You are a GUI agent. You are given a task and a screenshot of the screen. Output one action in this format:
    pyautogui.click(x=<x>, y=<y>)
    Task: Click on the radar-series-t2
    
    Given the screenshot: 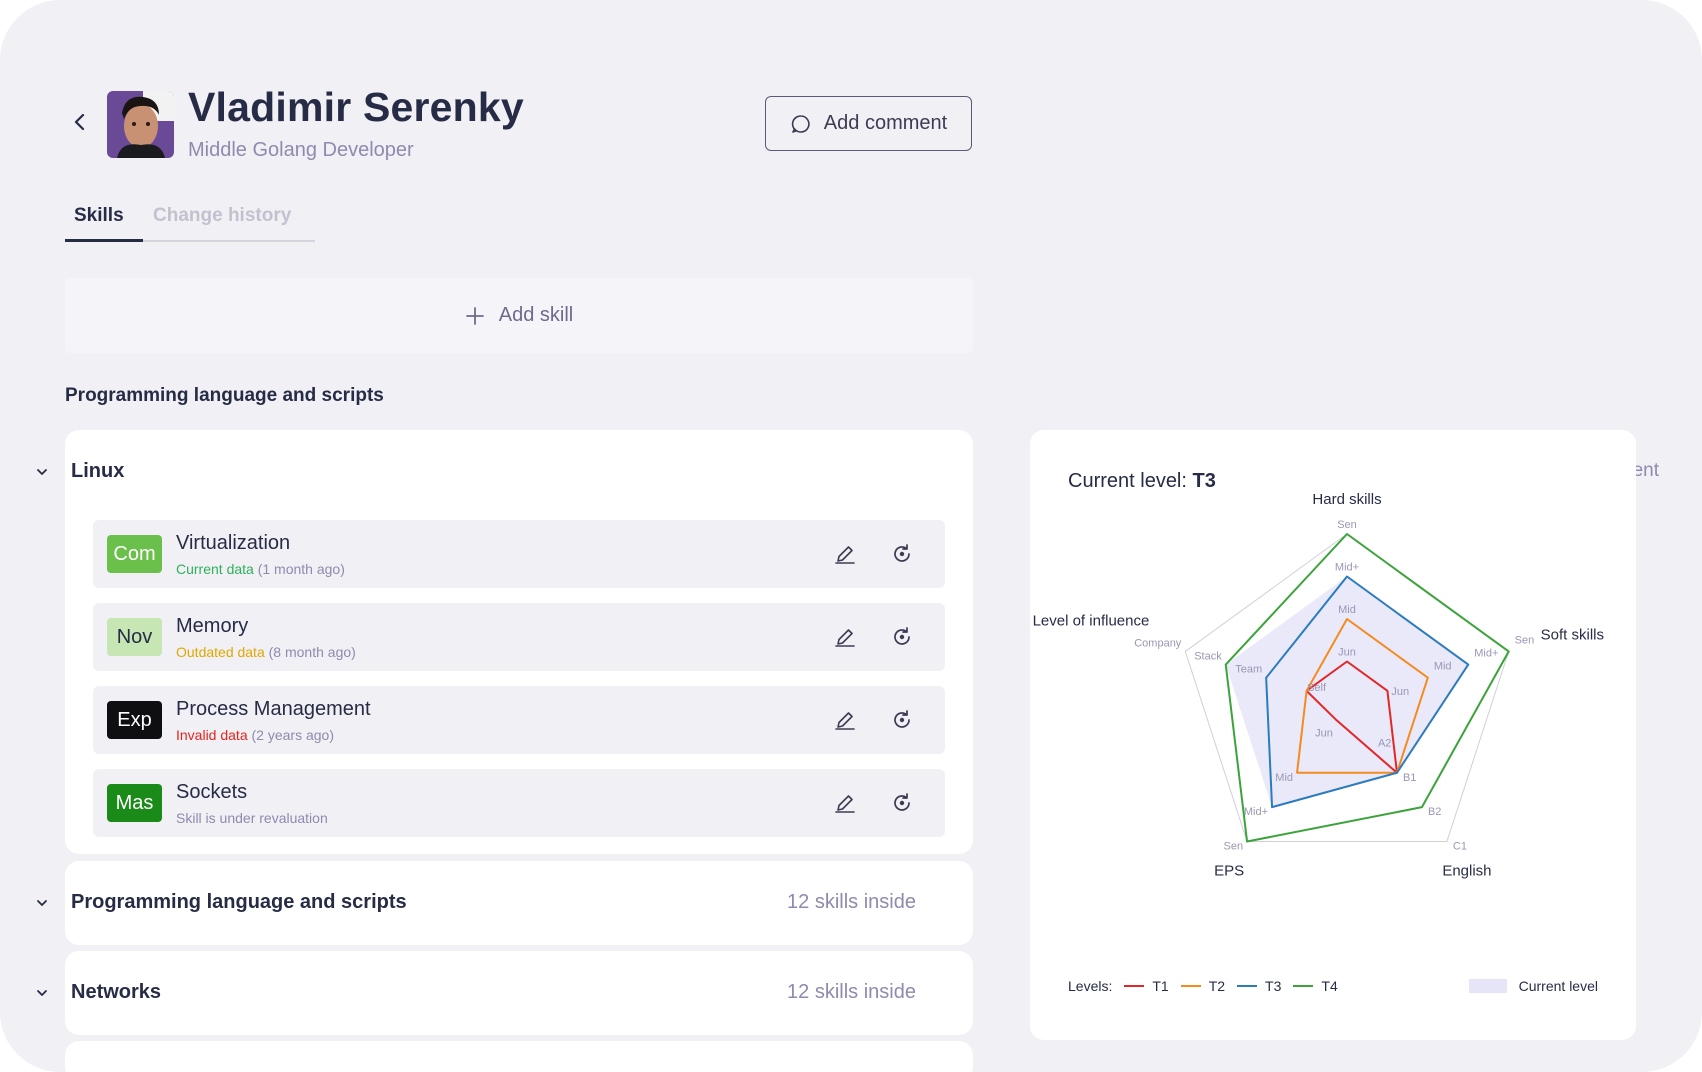 What is the action you would take?
    pyautogui.click(x=1362, y=696)
    